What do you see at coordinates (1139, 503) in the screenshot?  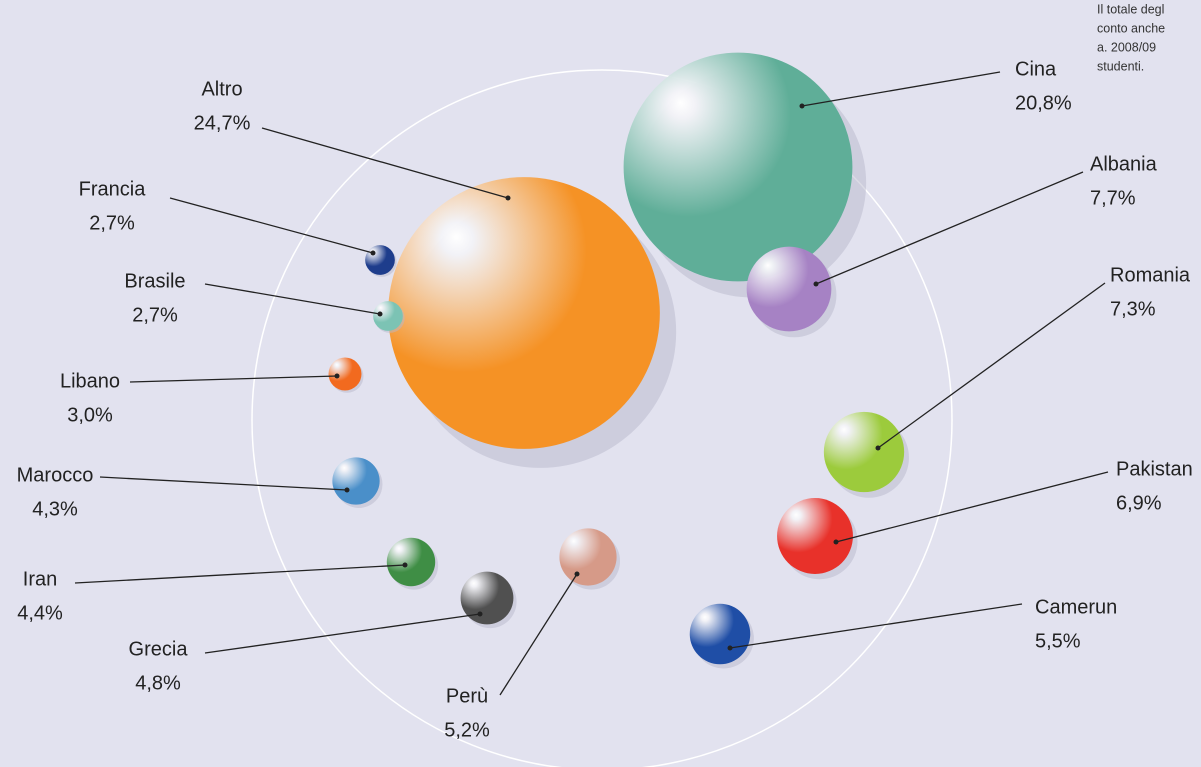 I see `value-label: 6,9%` at bounding box center [1139, 503].